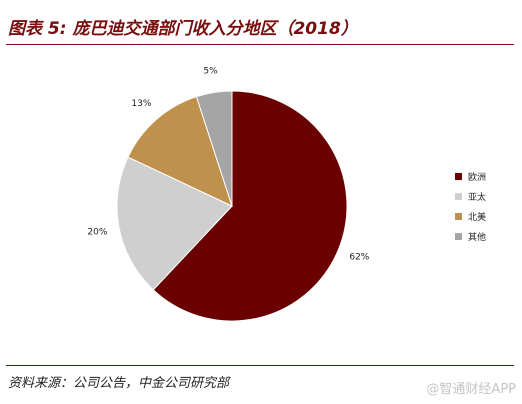 This screenshot has width=522, height=404. Describe the element at coordinates (210, 72) in the screenshot. I see `slice-label-4: 5%` at that location.